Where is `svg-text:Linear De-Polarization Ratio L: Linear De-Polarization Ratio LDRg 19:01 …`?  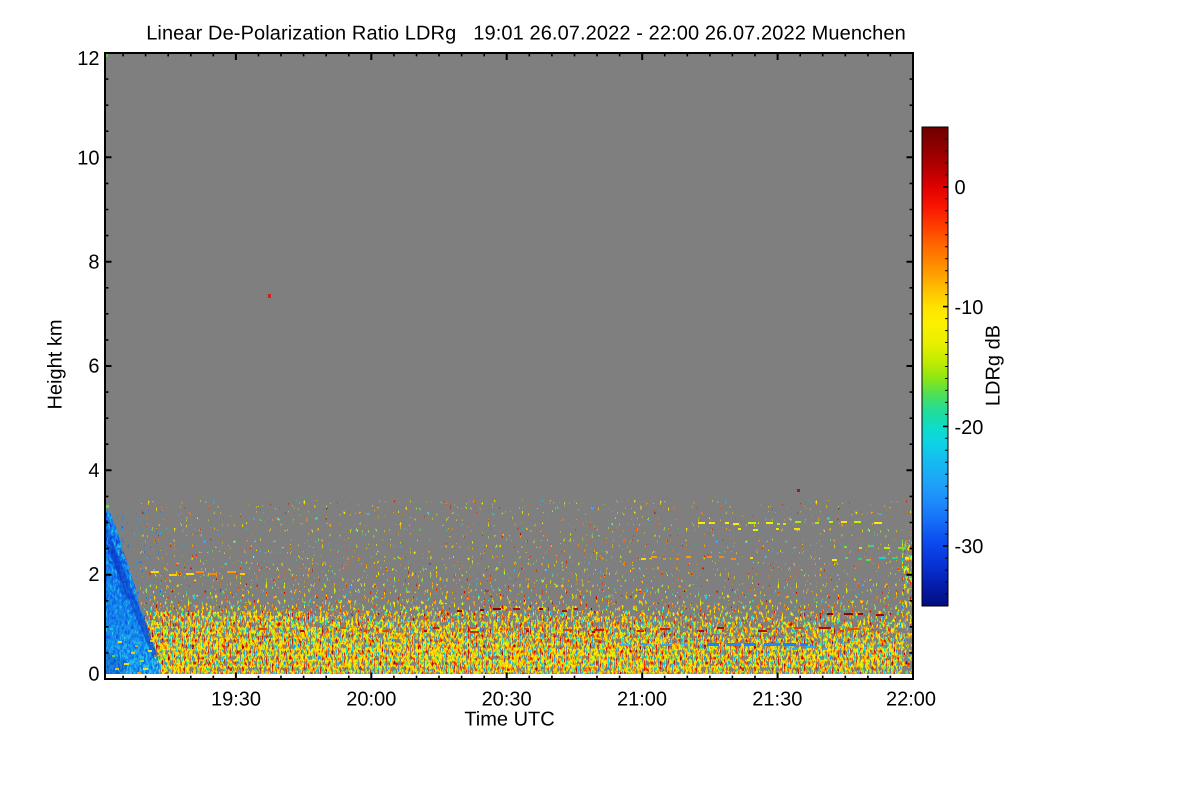
svg-text:Linear De-Polarization Ratio L: Linear De-Polarization Ratio LDRg 19:01 … is located at coordinates (526, 34).